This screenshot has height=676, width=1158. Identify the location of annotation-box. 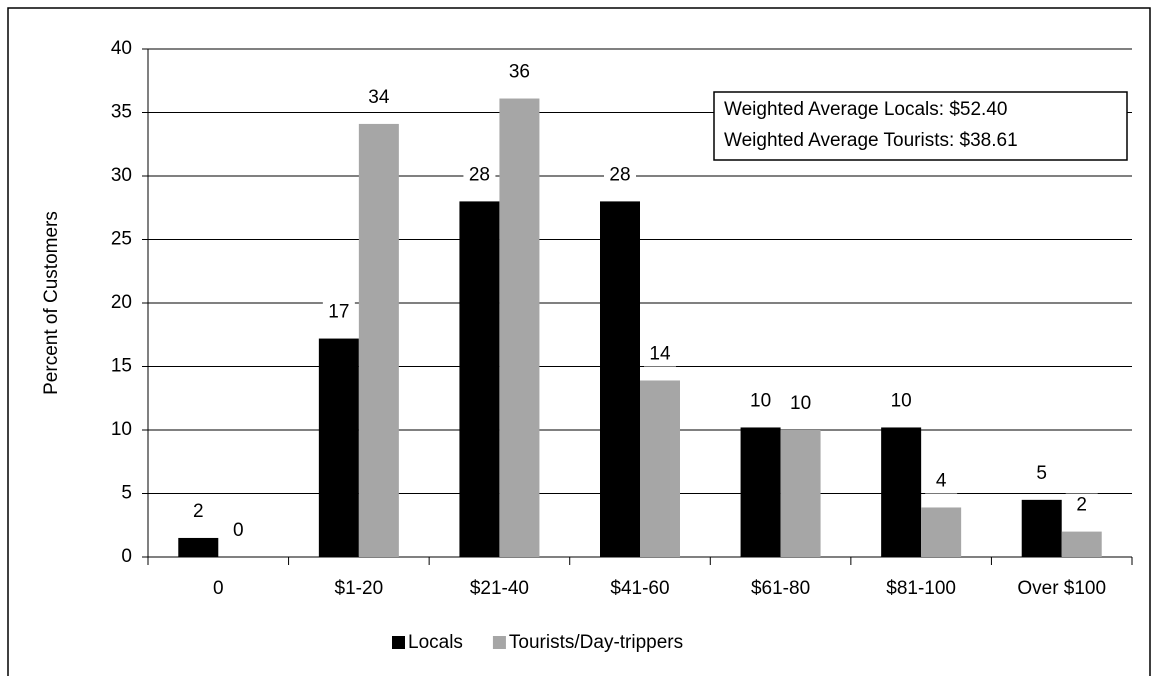
(920, 126).